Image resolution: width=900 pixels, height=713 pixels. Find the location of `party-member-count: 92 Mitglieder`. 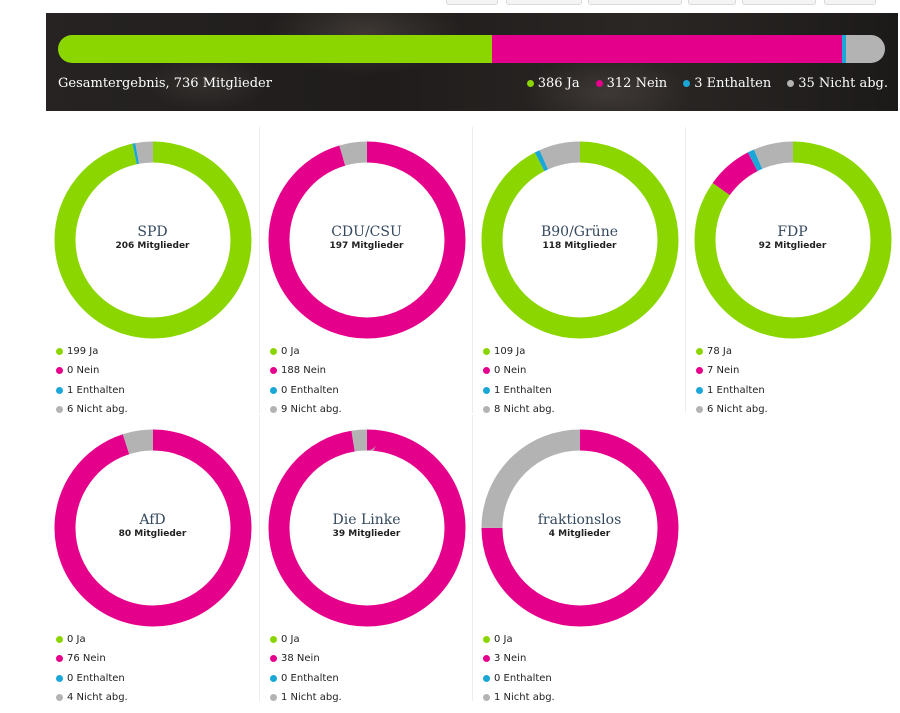

party-member-count: 92 Mitglieder is located at coordinates (792, 246).